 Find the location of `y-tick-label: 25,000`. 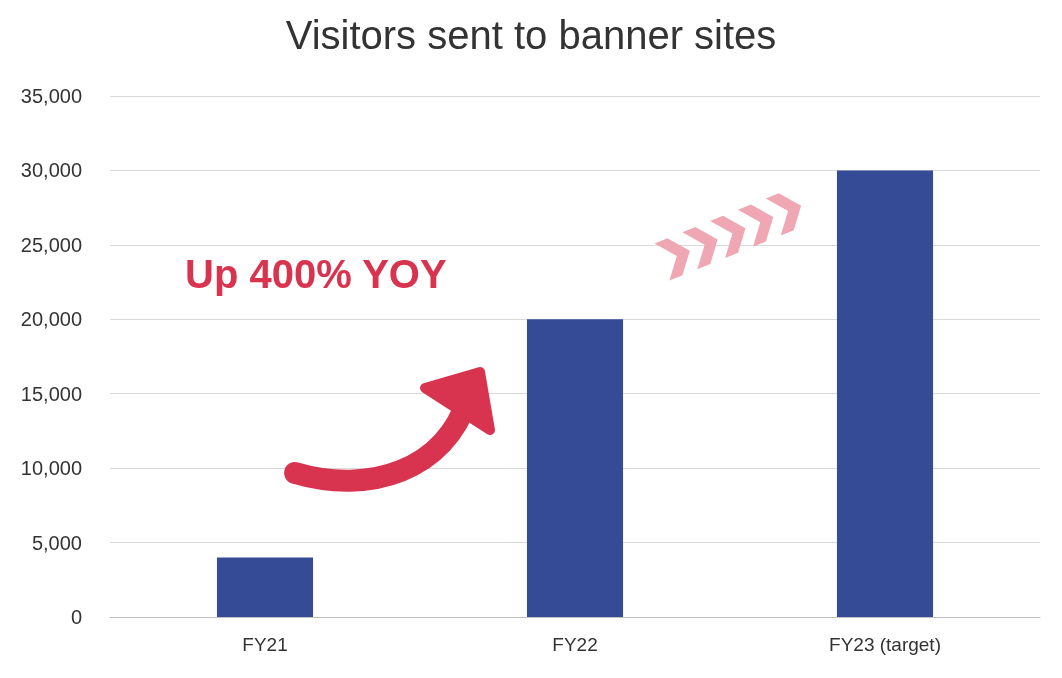

y-tick-label: 25,000 is located at coordinates (51, 244).